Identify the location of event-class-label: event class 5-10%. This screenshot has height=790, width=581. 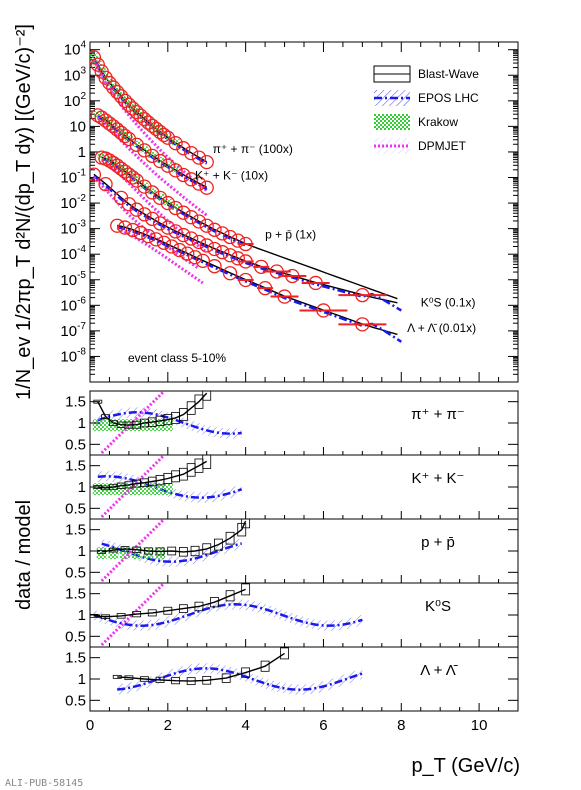
(177, 358).